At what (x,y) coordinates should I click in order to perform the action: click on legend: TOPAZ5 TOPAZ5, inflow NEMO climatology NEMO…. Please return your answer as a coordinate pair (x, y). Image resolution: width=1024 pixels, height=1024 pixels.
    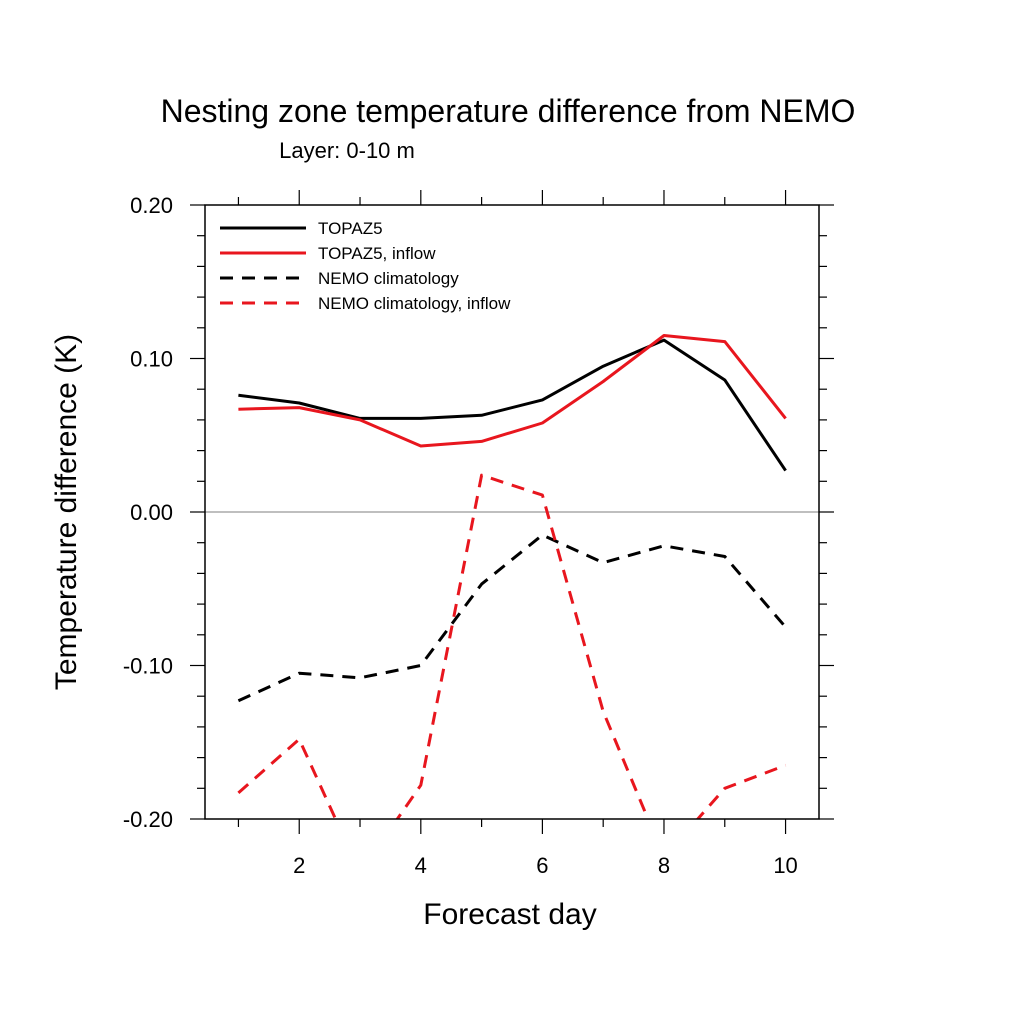
    Looking at the image, I should click on (365, 266).